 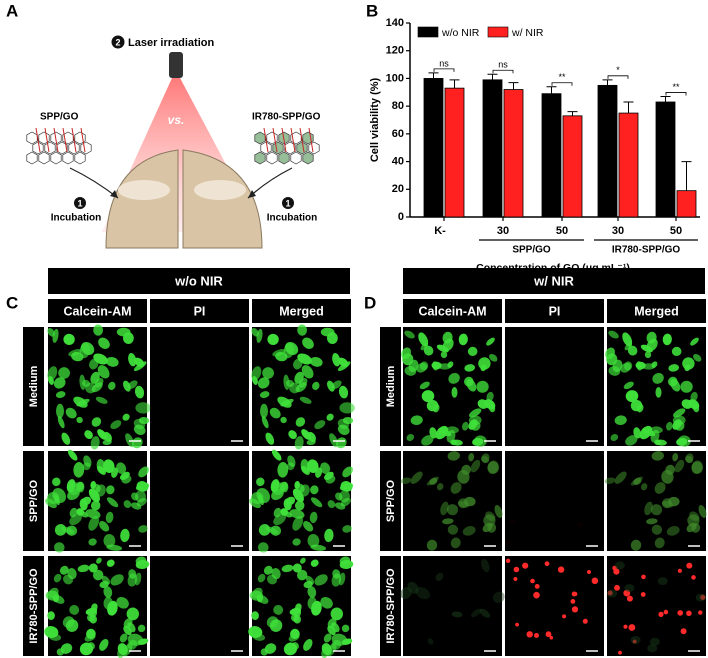 What do you see at coordinates (401, 217) in the screenshot?
I see `y-tick-label: 0` at bounding box center [401, 217].